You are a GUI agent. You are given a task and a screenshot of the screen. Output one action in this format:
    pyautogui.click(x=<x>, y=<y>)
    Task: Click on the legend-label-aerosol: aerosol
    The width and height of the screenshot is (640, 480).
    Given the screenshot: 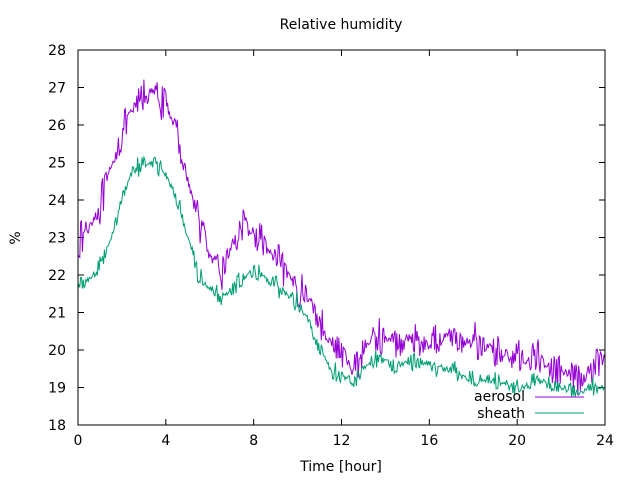 What is the action you would take?
    pyautogui.click(x=499, y=397)
    